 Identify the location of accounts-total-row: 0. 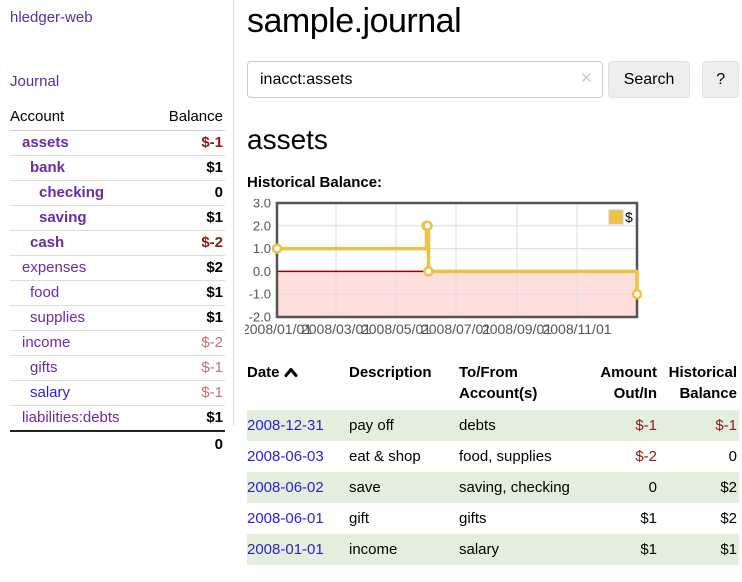
(117, 444).